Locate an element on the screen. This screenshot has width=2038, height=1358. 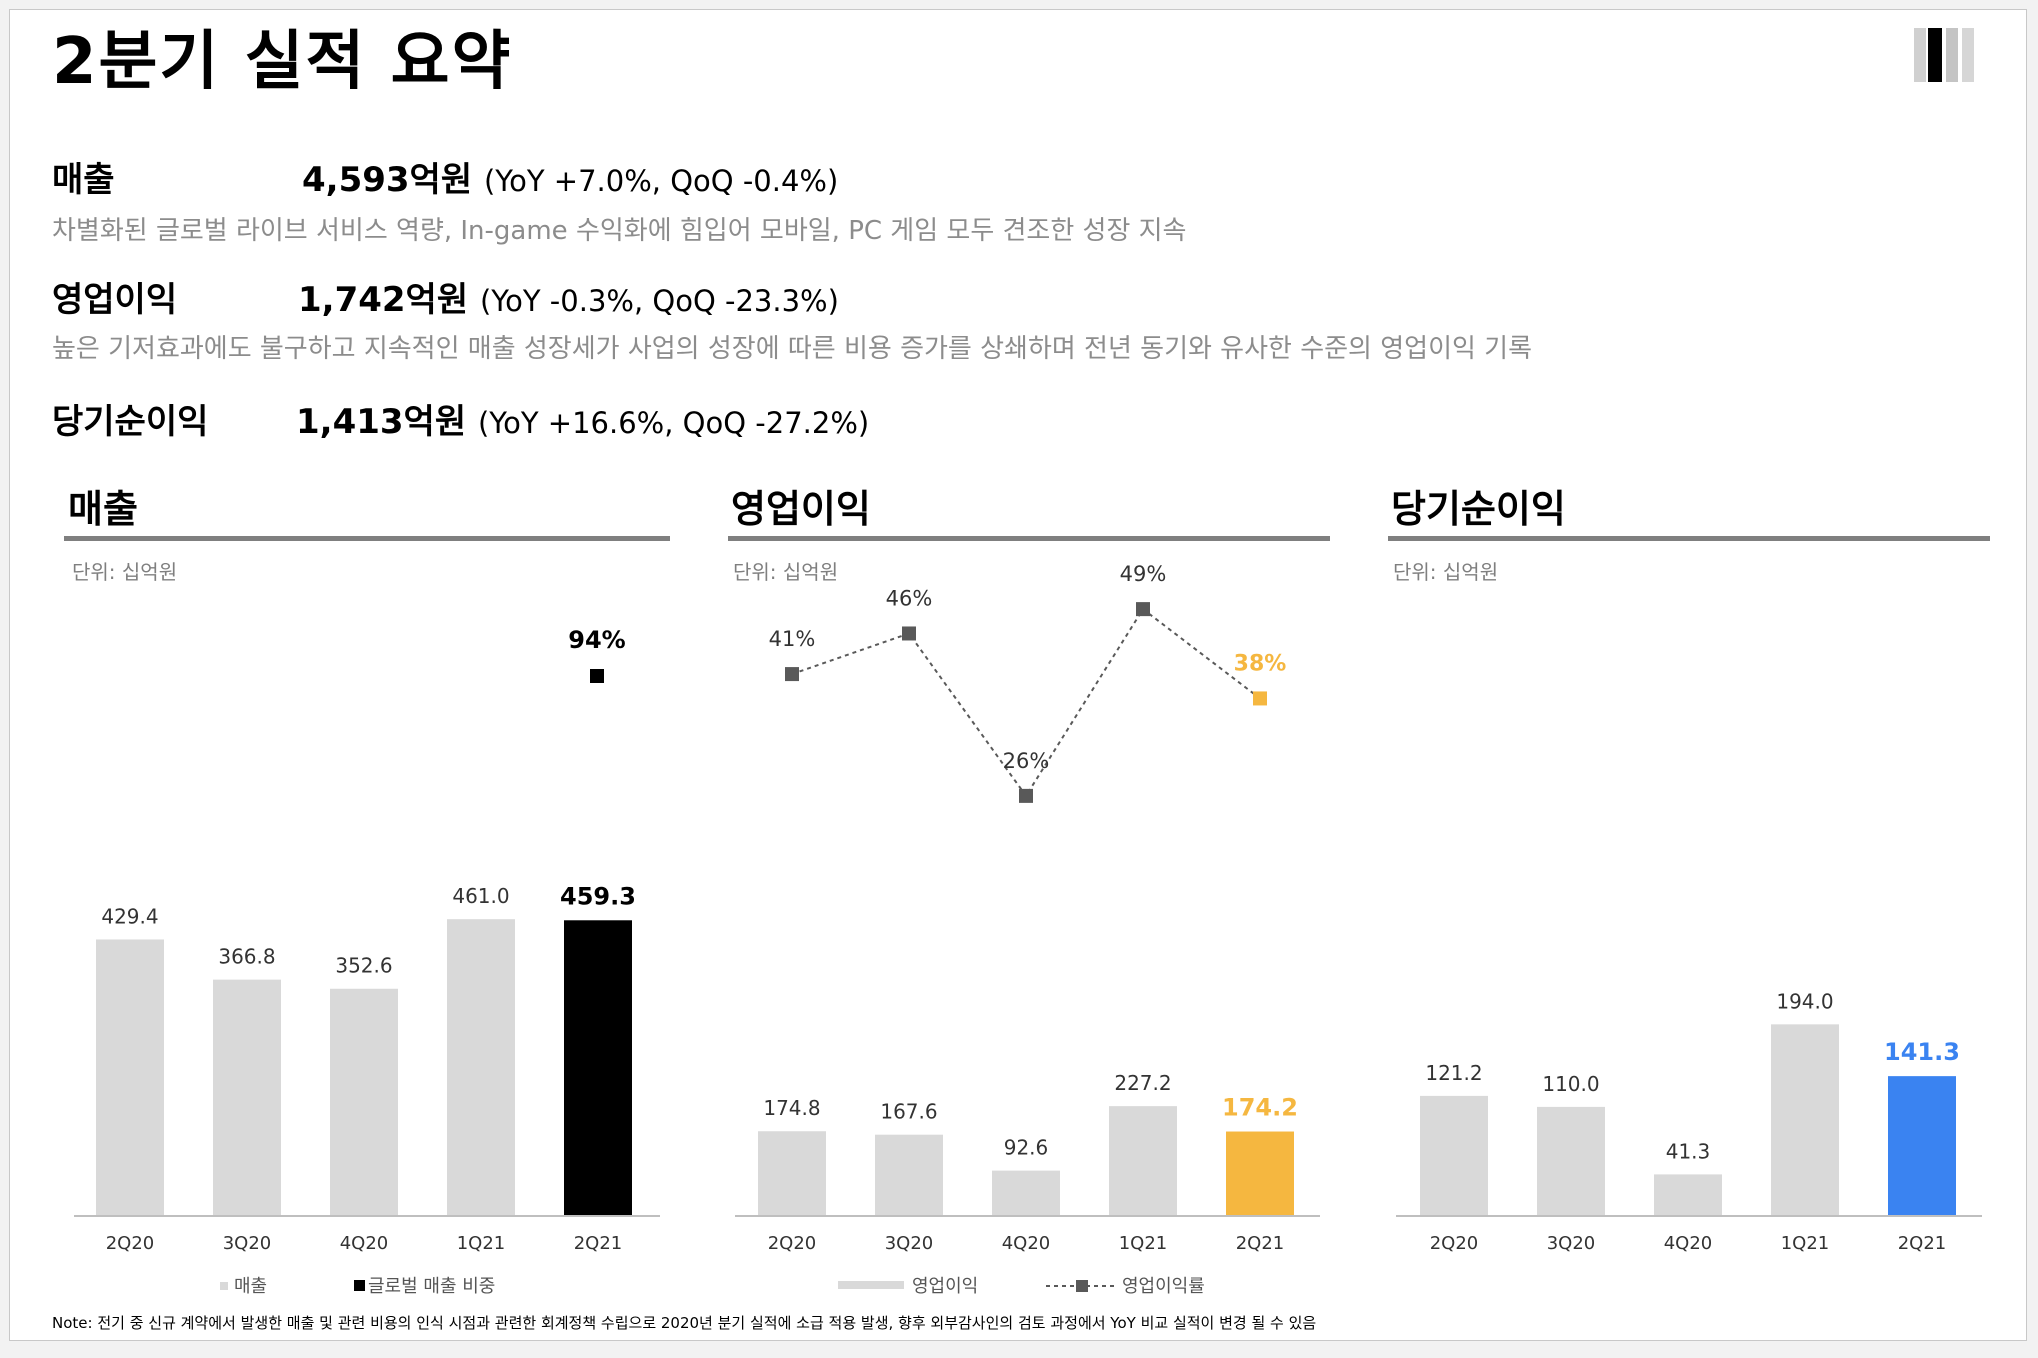
data-label: 92.6 is located at coordinates (1026, 1148).